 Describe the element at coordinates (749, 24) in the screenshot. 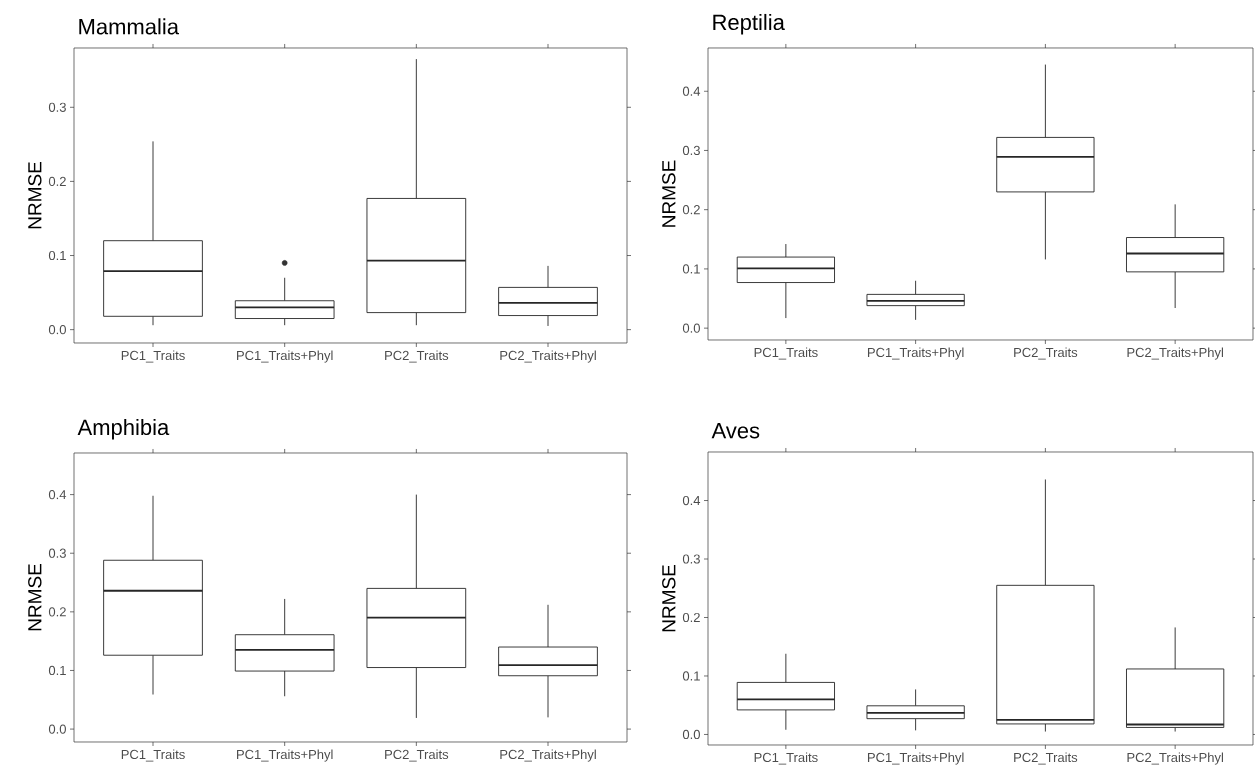

I see `chart-title: Reptilia` at that location.